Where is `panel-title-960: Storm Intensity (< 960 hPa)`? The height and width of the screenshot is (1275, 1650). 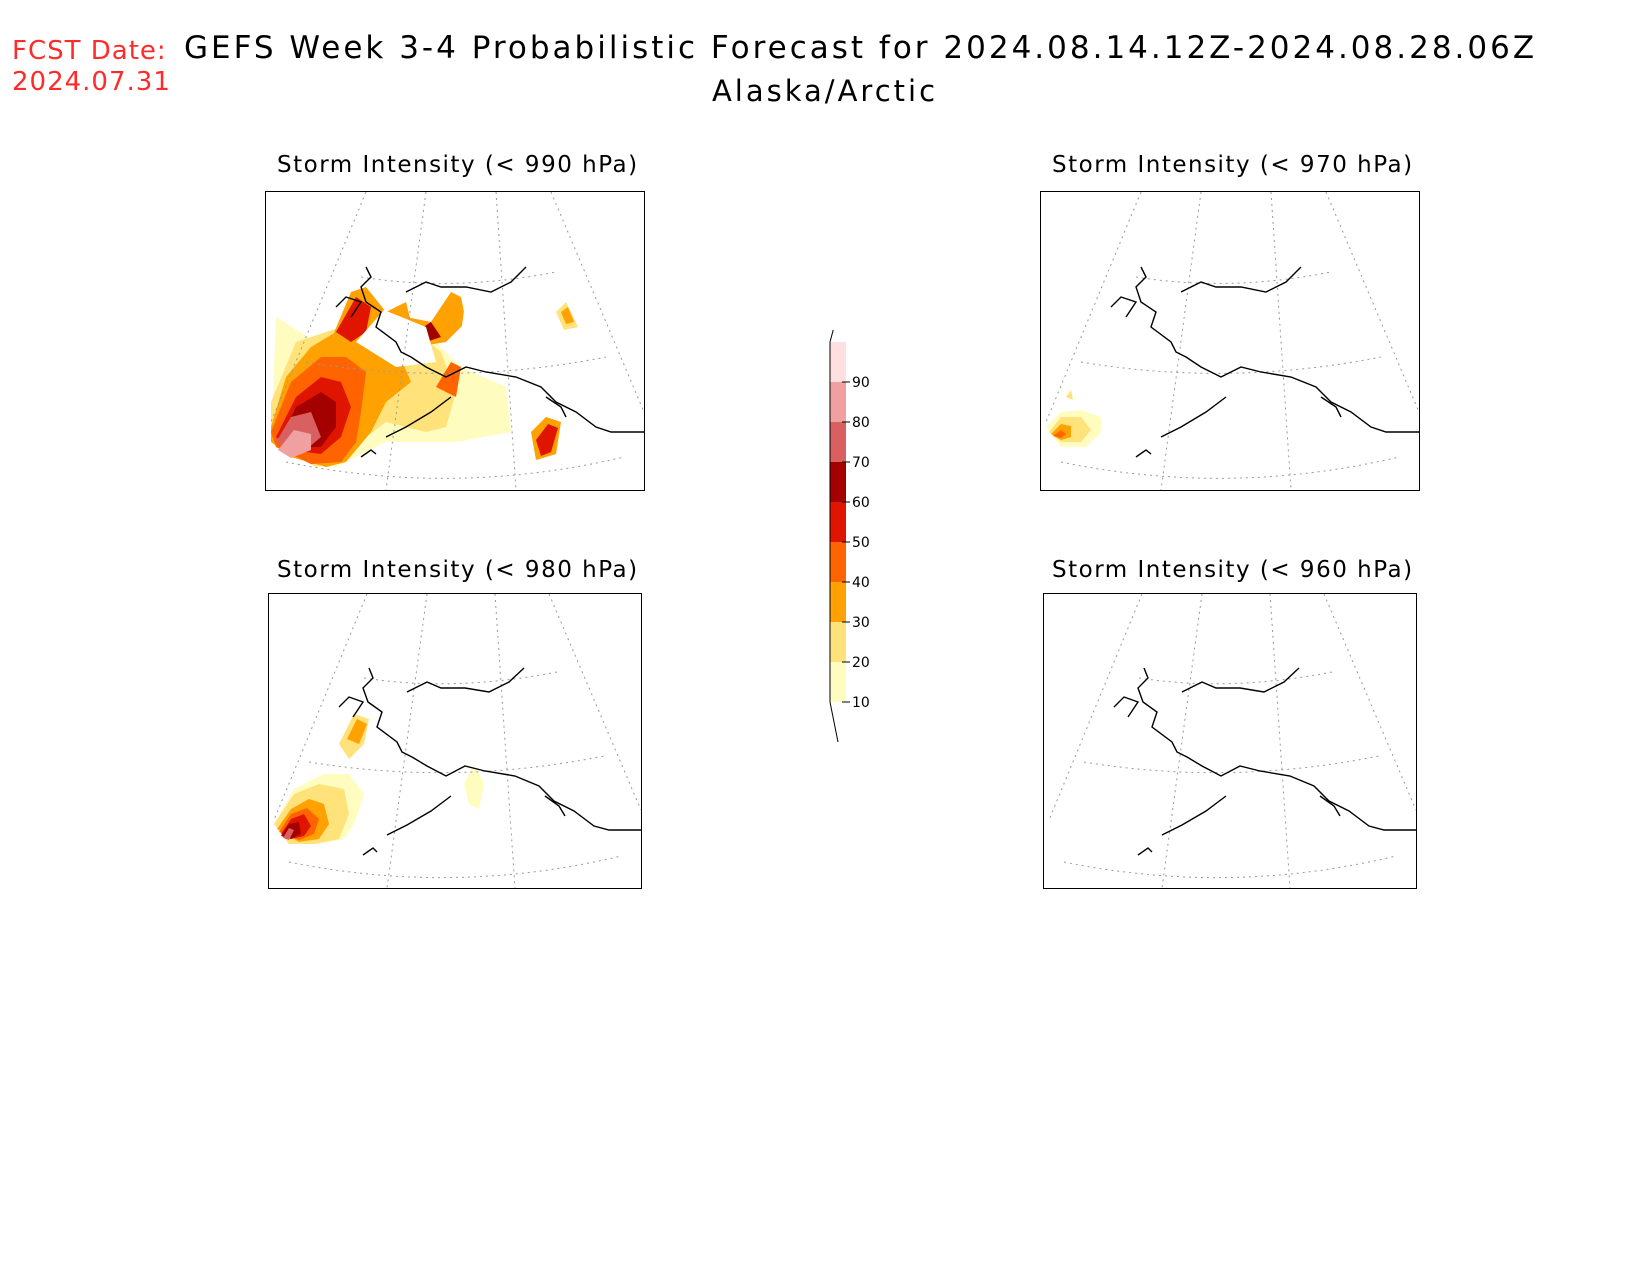
panel-title-960: Storm Intensity (< 960 hPa) is located at coordinates (1233, 570).